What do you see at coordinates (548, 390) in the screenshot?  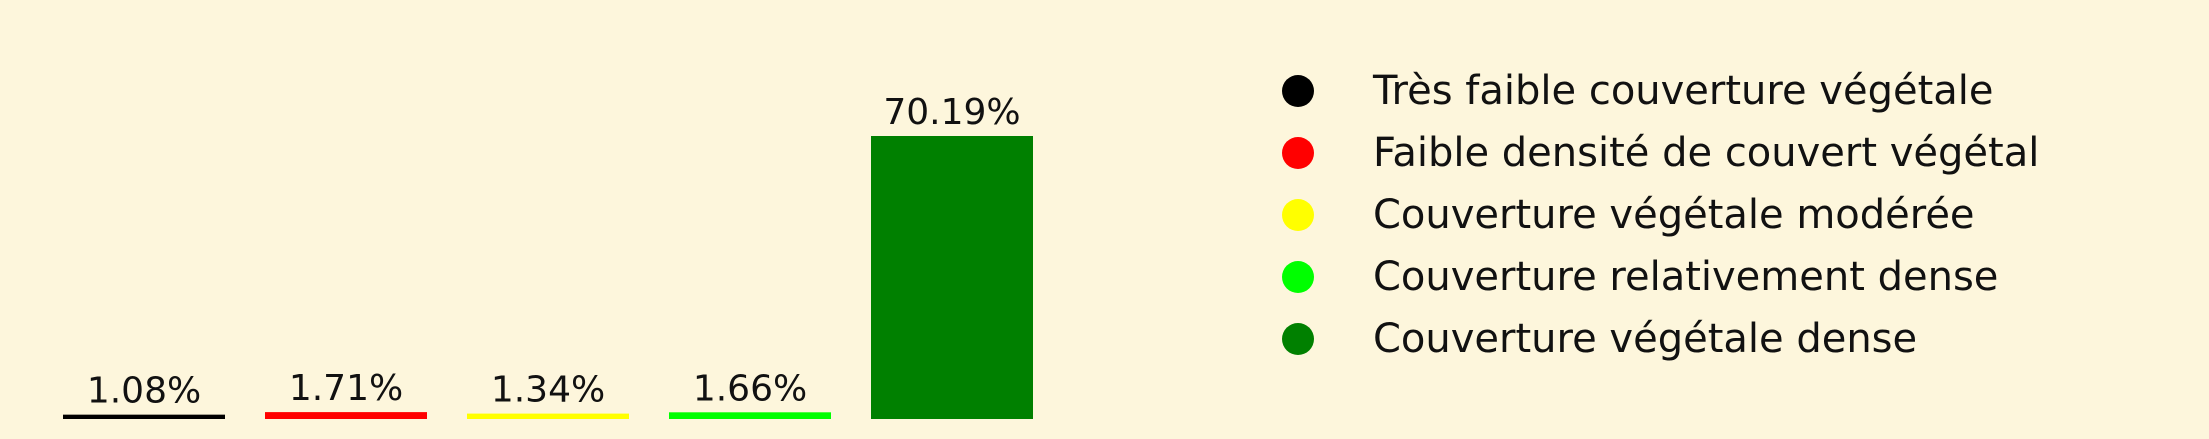 I see `data-label-3: 1.34%` at bounding box center [548, 390].